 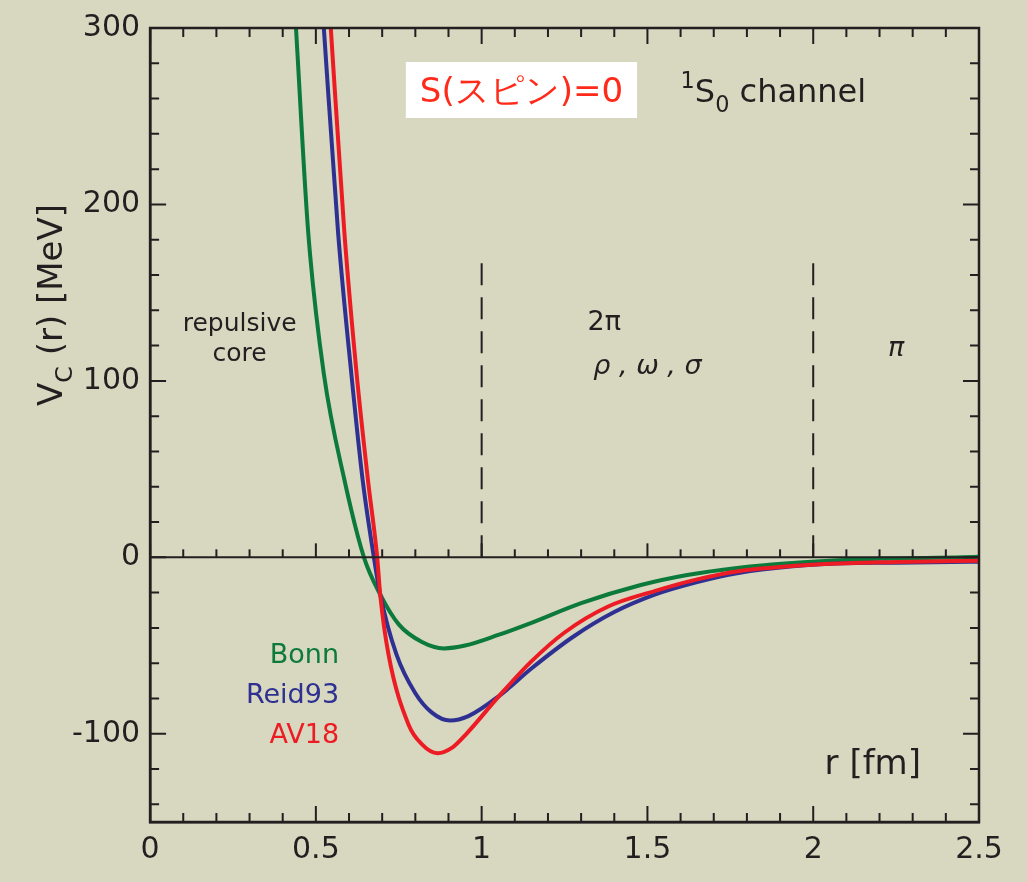 I want to click on x-axis-title: r [fm], so click(x=872, y=762).